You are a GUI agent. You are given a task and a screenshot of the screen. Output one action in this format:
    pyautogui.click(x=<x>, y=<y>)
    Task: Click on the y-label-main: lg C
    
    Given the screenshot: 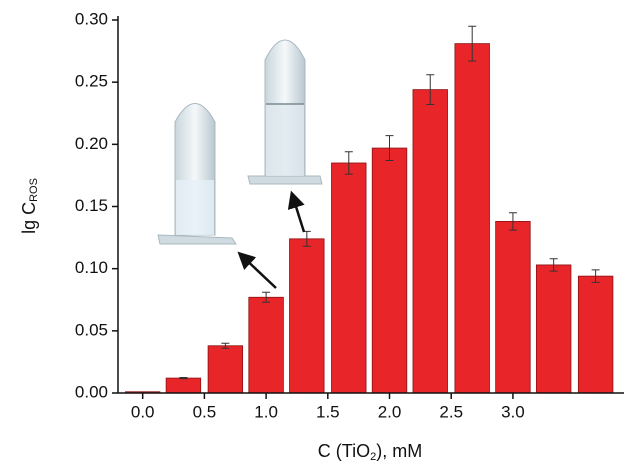 What is the action you would take?
    pyautogui.click(x=29, y=218)
    